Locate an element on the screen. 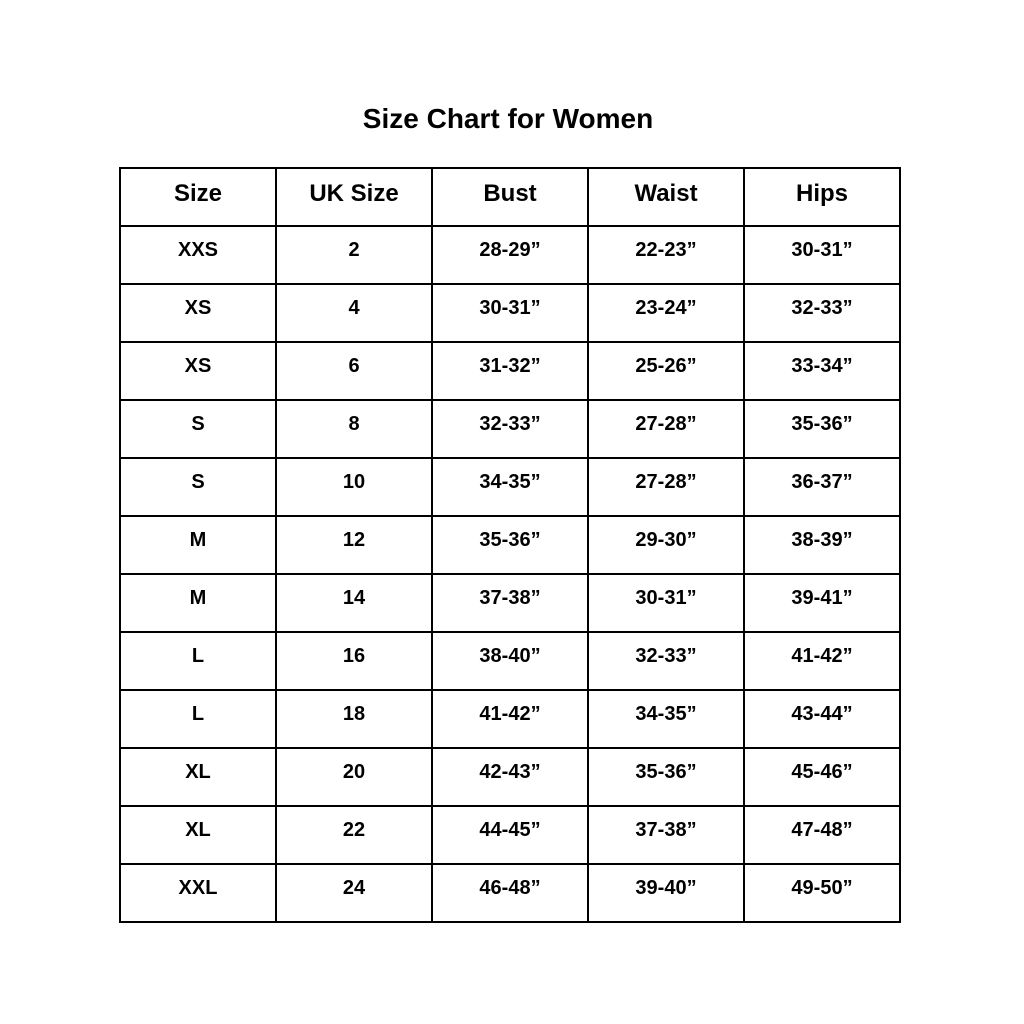 The image size is (1024, 1024). cell-bust: 31-32” is located at coordinates (510, 371).